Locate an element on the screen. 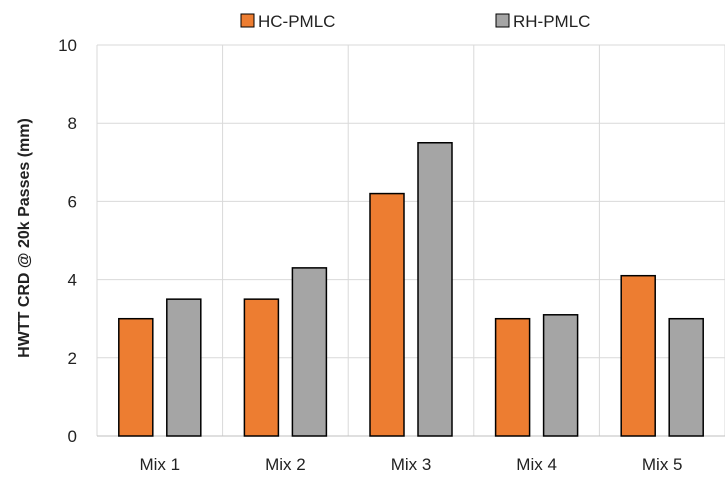 Image resolution: width=725 pixels, height=478 pixels. x-tick-label: Mix 4 is located at coordinates (536, 464).